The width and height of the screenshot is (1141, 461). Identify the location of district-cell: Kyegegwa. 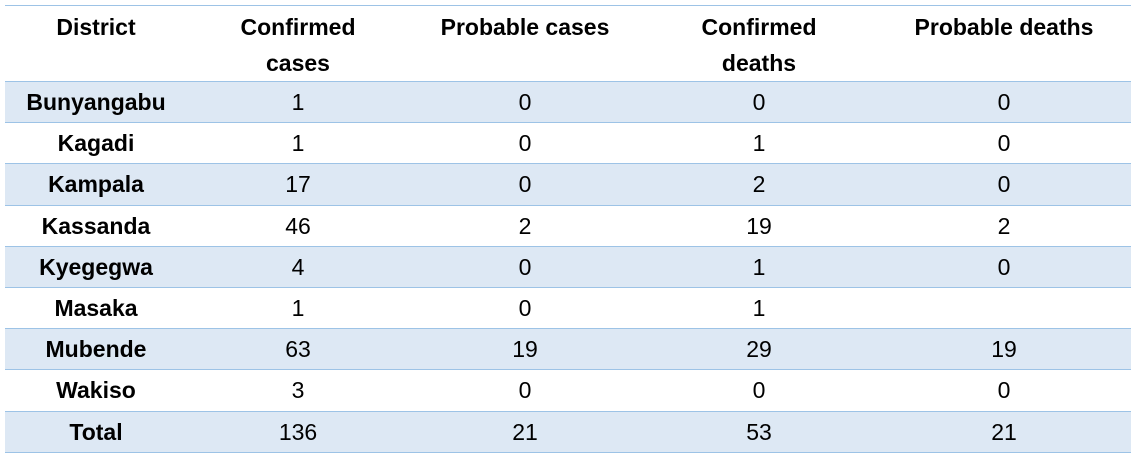
(96, 266).